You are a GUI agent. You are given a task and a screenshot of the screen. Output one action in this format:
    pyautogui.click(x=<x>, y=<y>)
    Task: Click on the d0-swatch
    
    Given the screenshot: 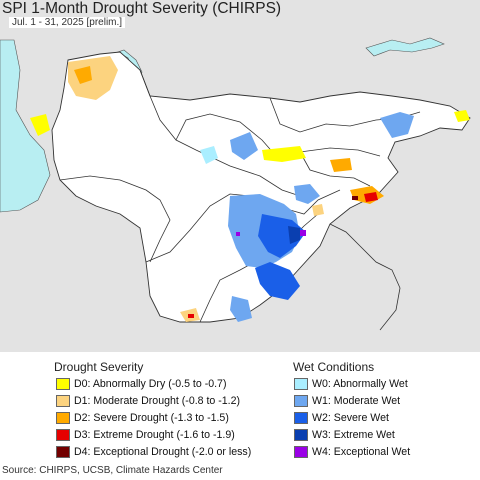 What is the action you would take?
    pyautogui.click(x=63, y=383)
    